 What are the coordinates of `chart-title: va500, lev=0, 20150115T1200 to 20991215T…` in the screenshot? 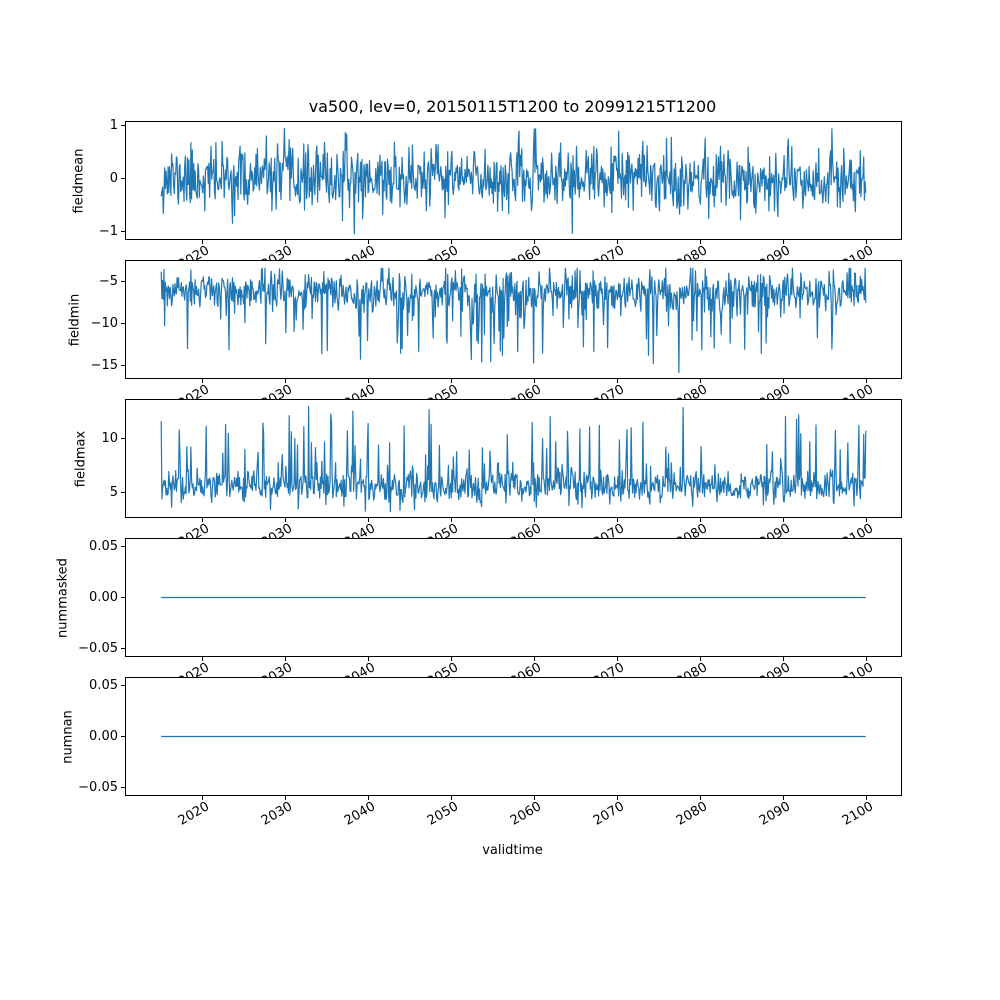 It's located at (512, 106).